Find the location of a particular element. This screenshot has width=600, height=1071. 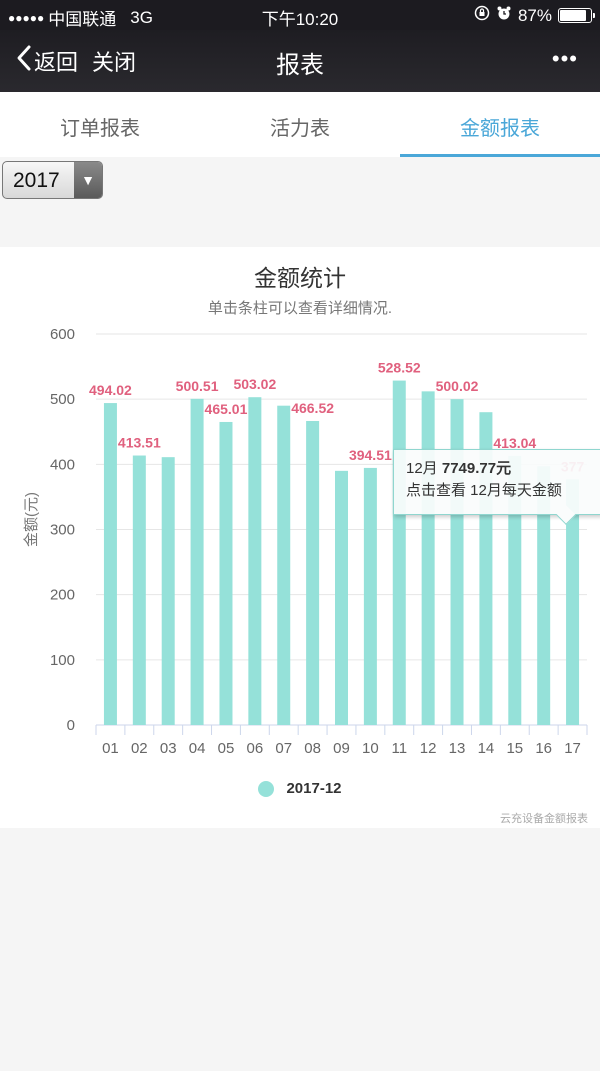

report-tabs: 订单报表 活力表 金额报表 is located at coordinates (300, 124).